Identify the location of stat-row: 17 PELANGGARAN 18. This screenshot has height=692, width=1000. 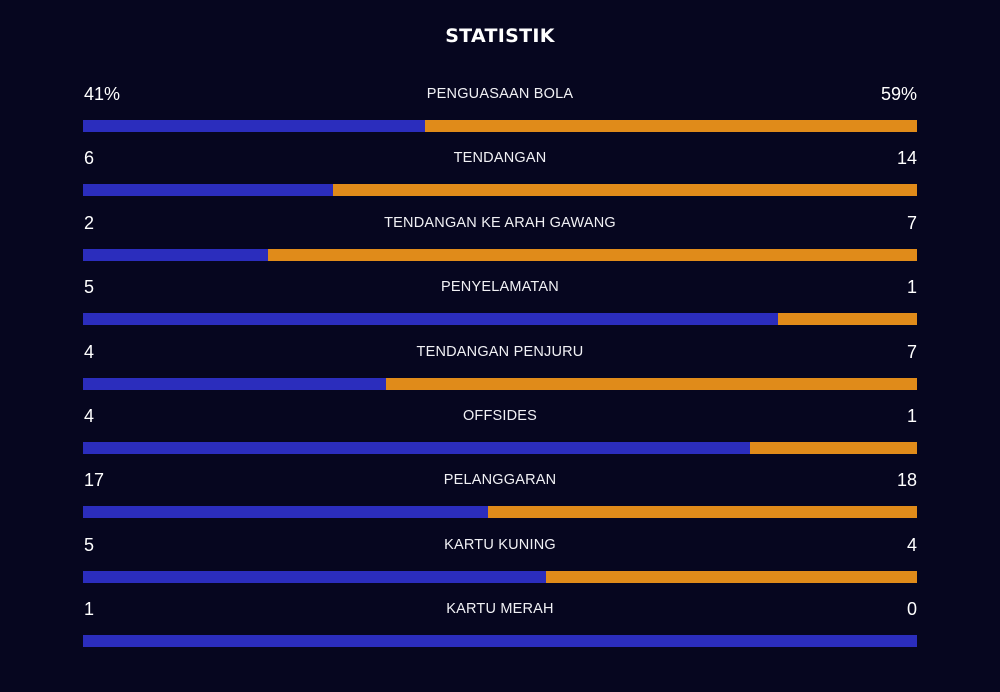
(500, 498).